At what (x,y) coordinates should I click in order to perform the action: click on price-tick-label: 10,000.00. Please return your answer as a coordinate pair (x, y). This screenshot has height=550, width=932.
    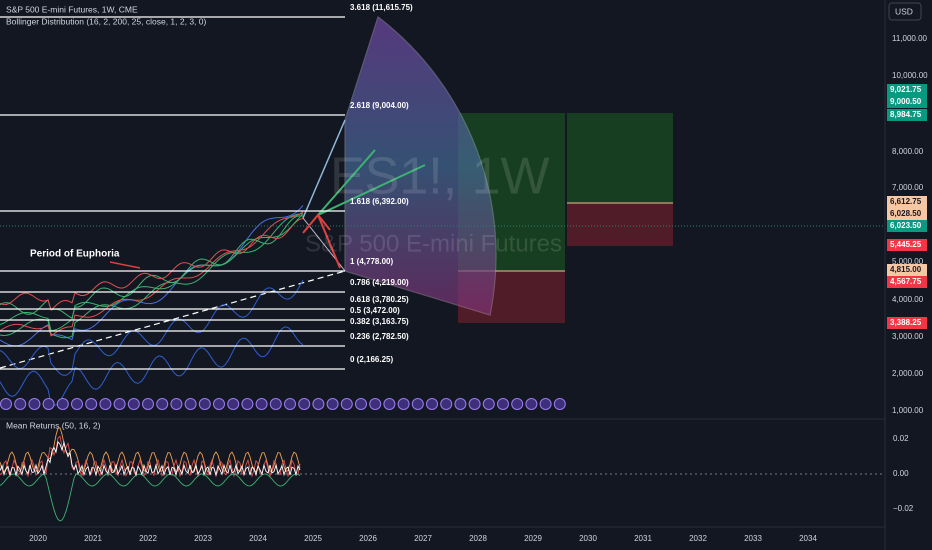
    Looking at the image, I should click on (910, 75).